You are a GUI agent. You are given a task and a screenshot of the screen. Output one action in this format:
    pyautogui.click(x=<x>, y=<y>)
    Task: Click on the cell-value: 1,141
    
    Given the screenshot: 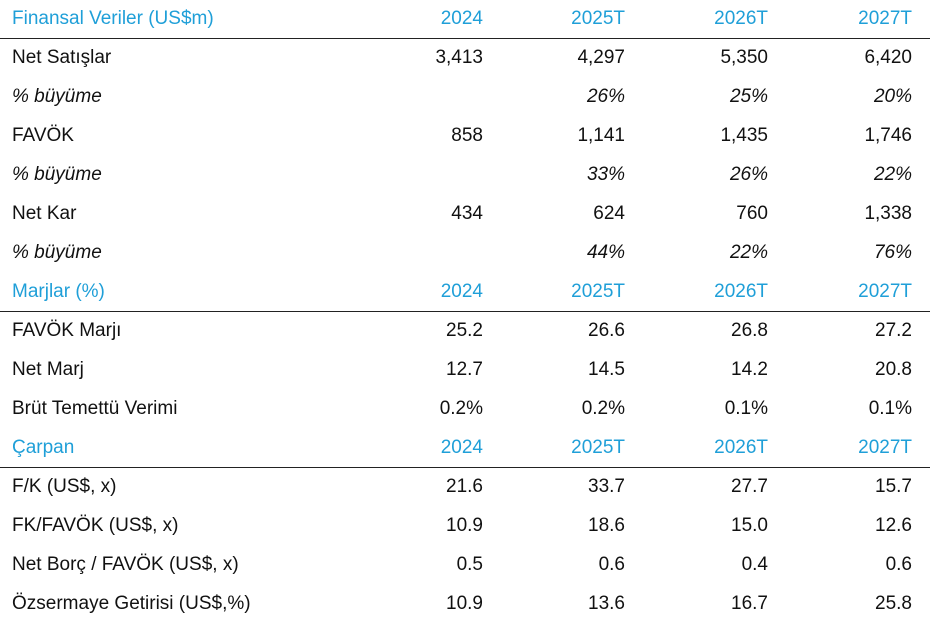 What is the action you would take?
    pyautogui.click(x=601, y=135)
    